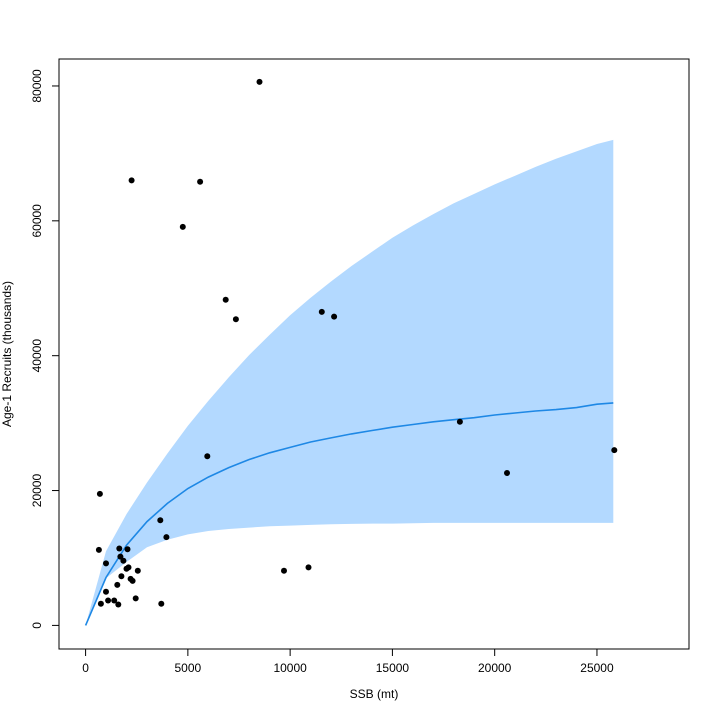  I want to click on y-tick-label: 60000, so click(37, 221).